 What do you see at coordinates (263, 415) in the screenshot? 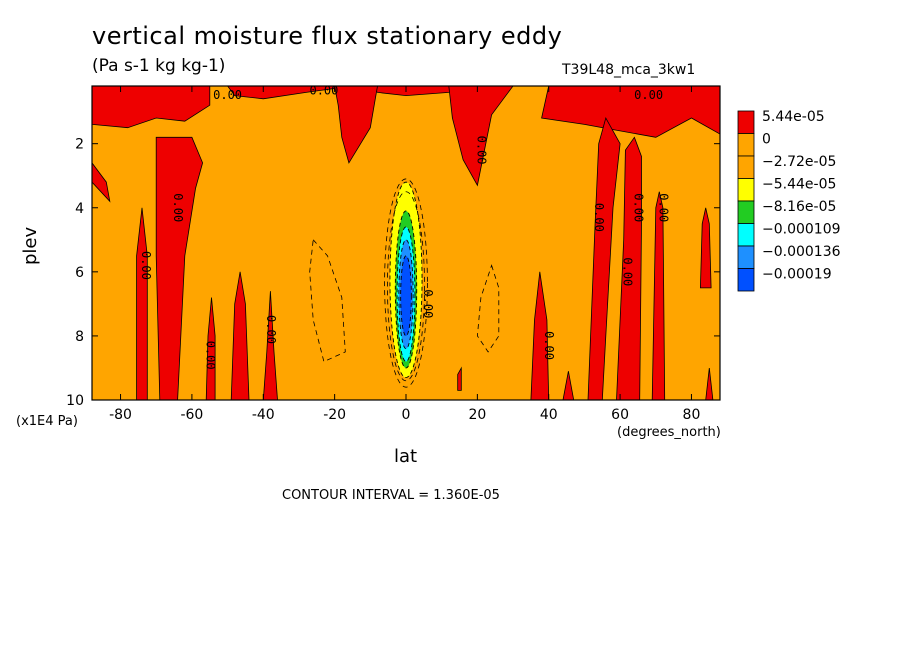
I see `x-tick-label: -40` at bounding box center [263, 415].